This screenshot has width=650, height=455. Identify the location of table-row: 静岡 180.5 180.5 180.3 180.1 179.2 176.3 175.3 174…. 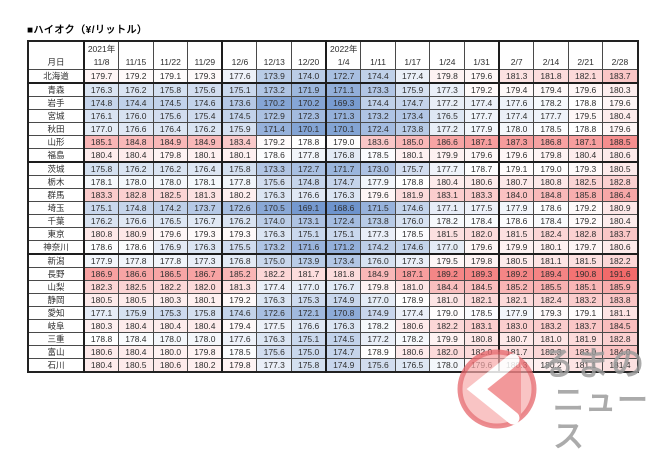
(332, 300).